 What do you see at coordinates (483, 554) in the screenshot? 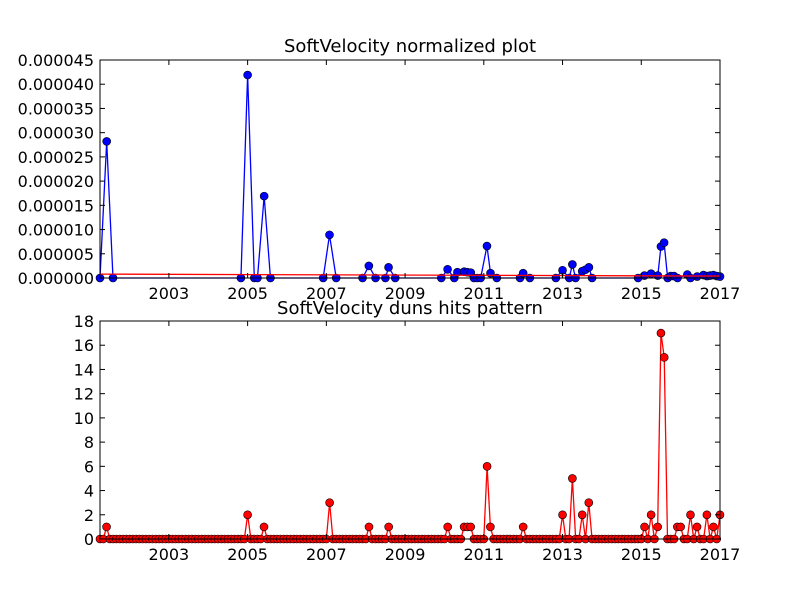
I see `hits-pattern-x-tick-label: 2011` at bounding box center [483, 554].